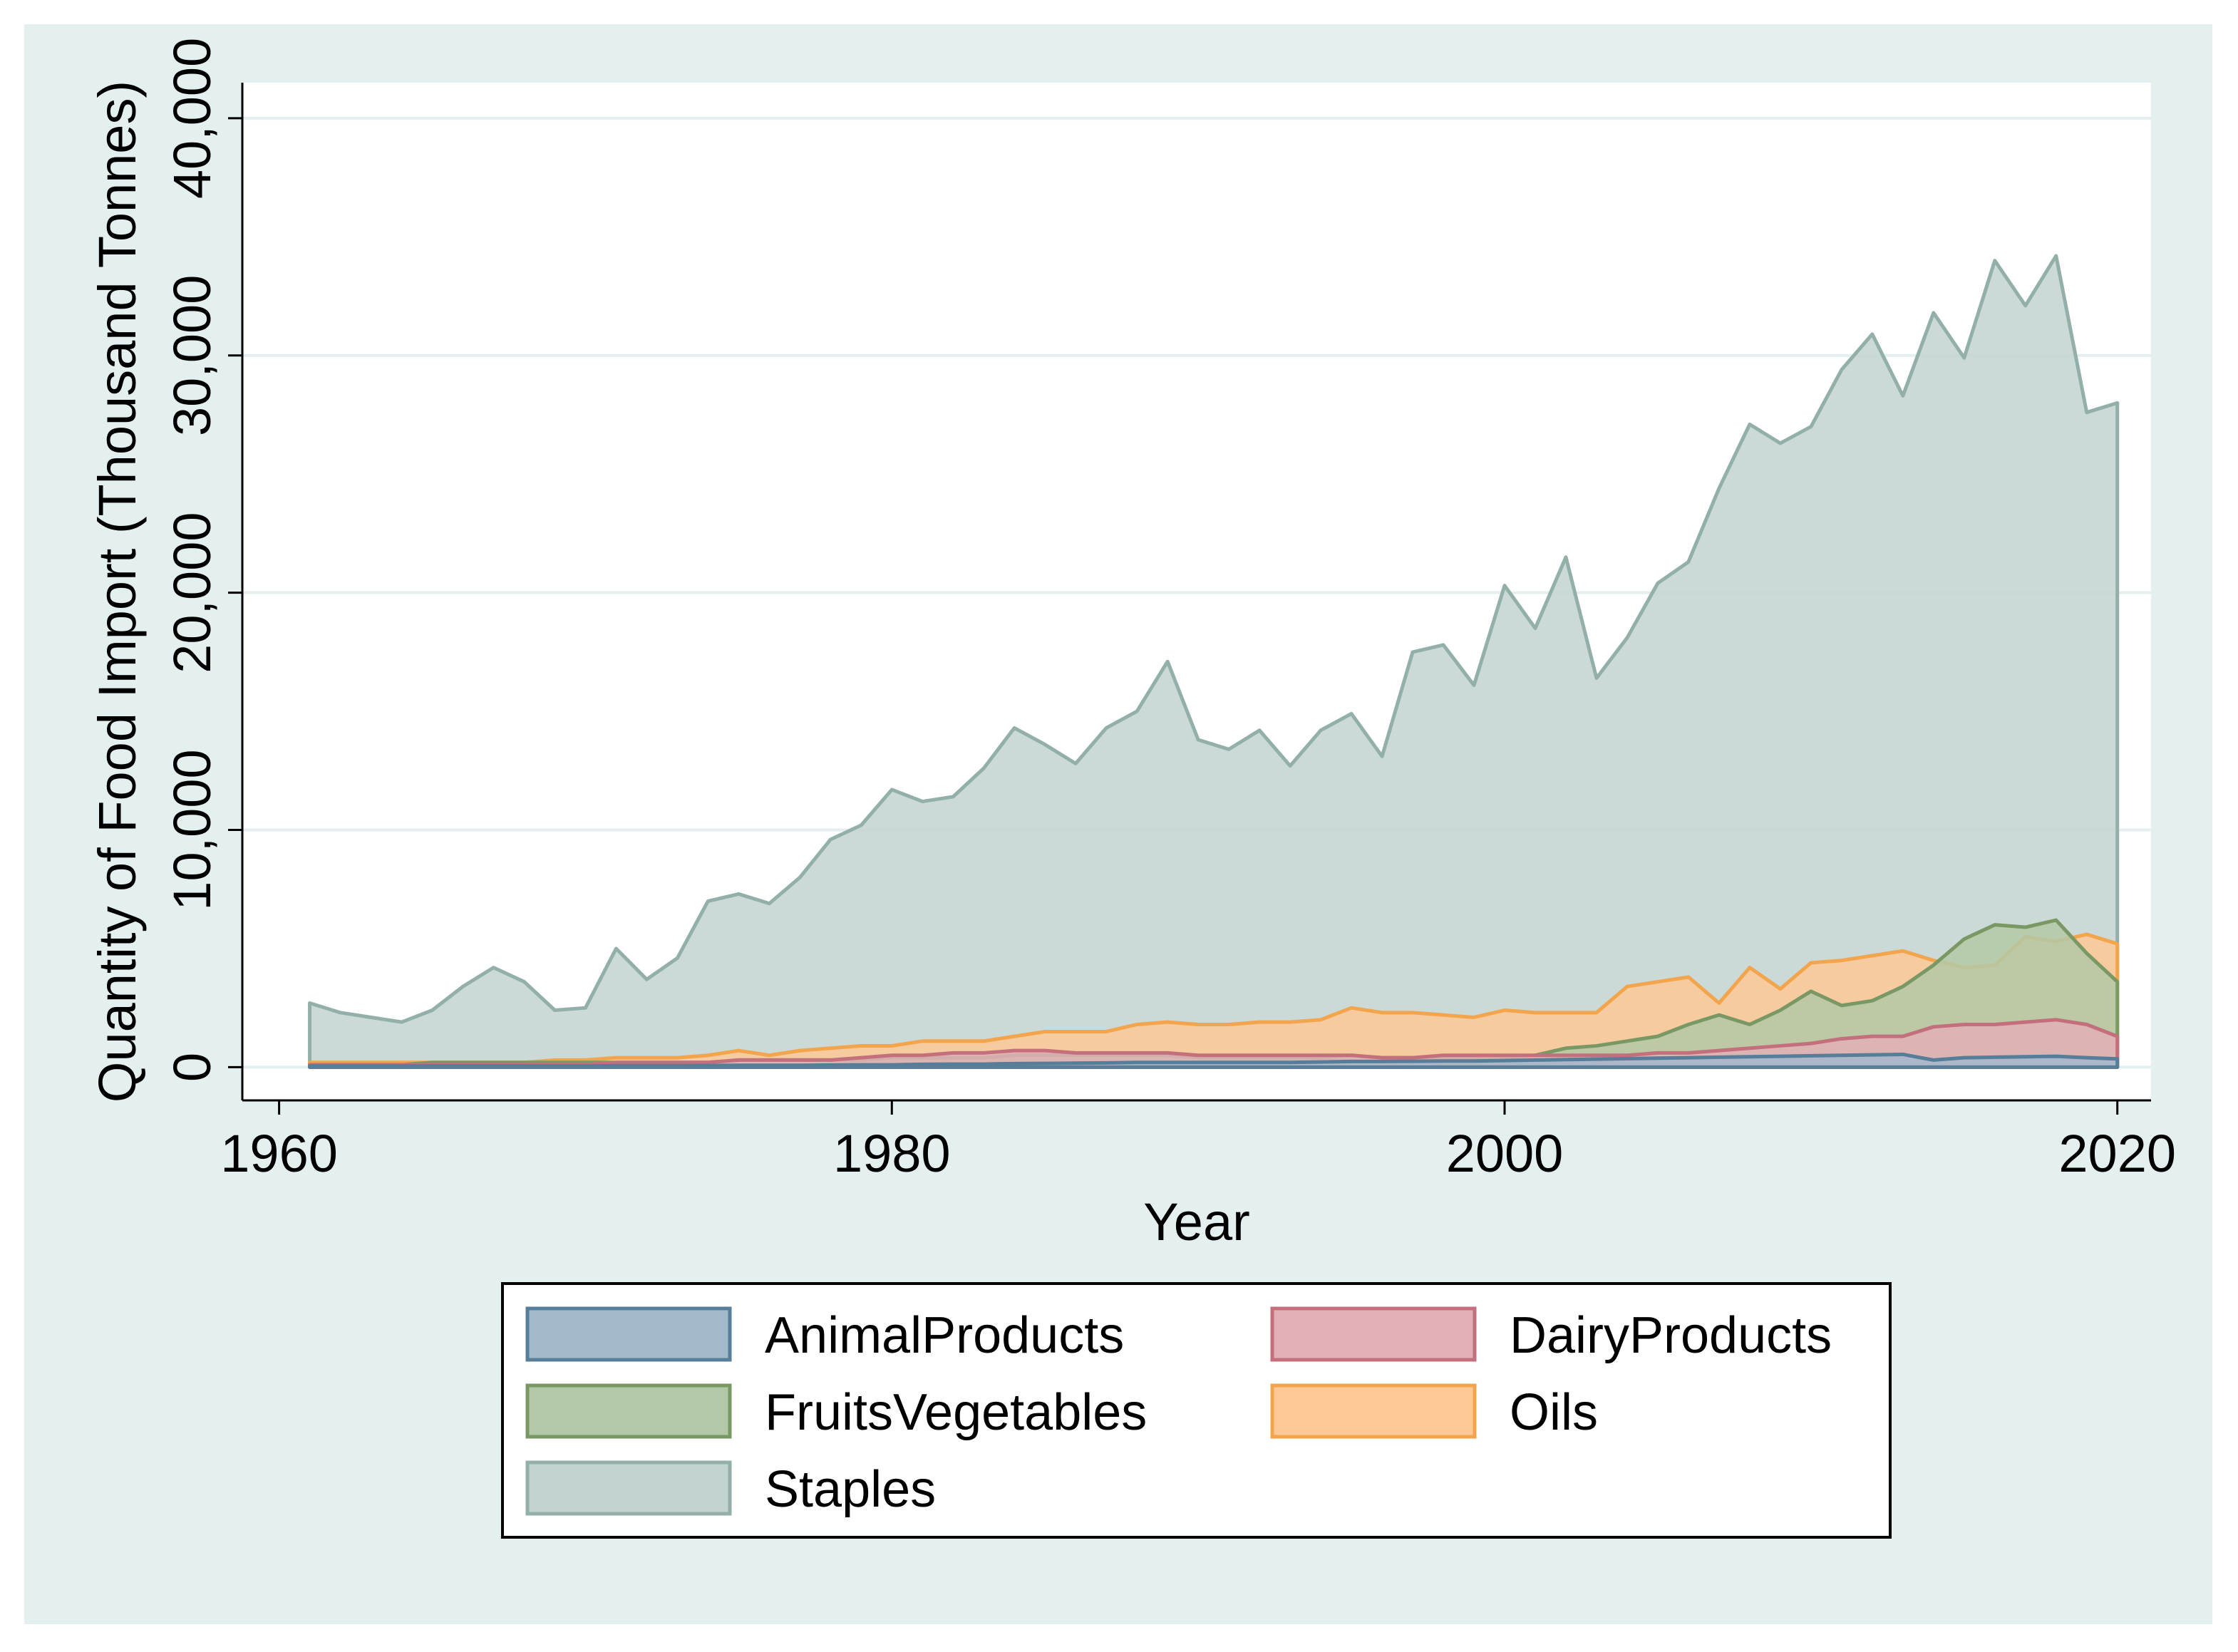 The width and height of the screenshot is (2238, 1652). I want to click on legend-item-oils: Oils, so click(1434, 1412).